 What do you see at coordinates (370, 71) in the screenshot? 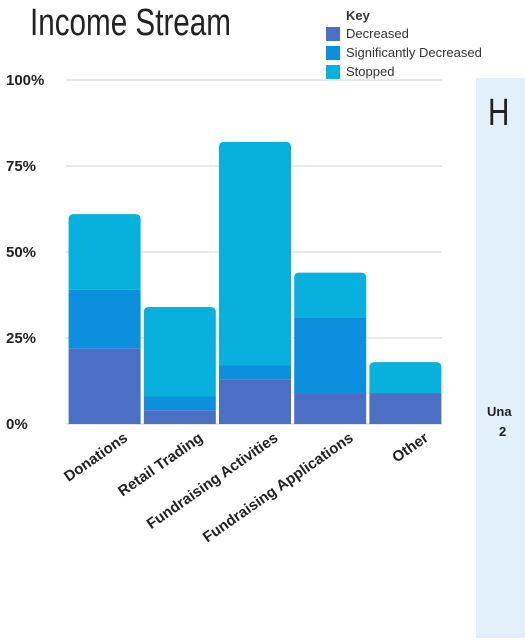
I see `legend-label-stopped: Stopped` at bounding box center [370, 71].